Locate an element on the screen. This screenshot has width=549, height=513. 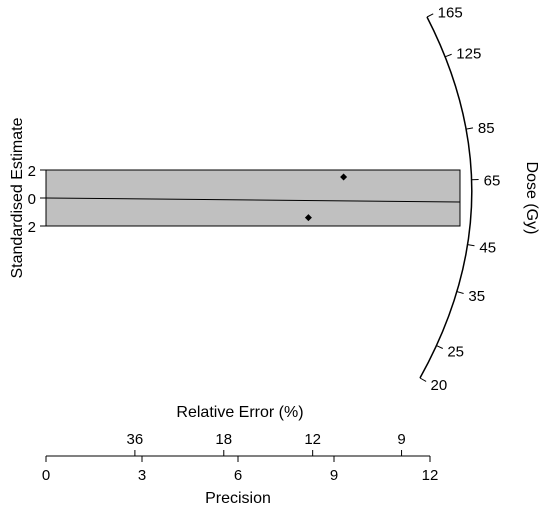
y-axis-label: Standardised Estimate is located at coordinates (17, 197).